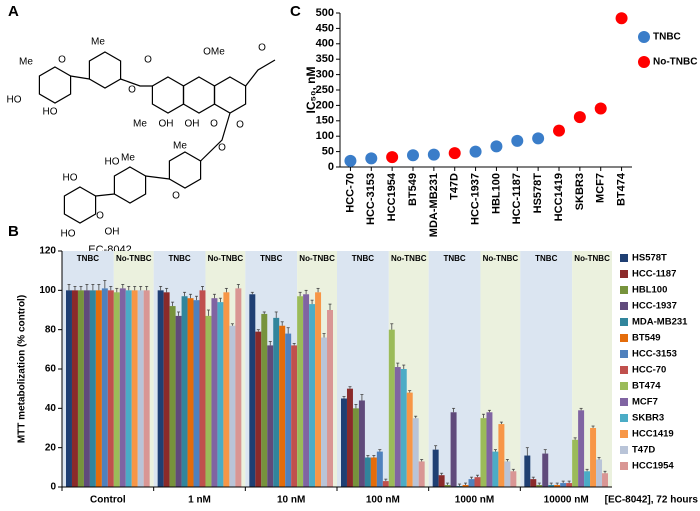 Image resolution: width=700 pixels, height=511 pixels. I want to click on y-tick-label: 200, so click(325, 105).